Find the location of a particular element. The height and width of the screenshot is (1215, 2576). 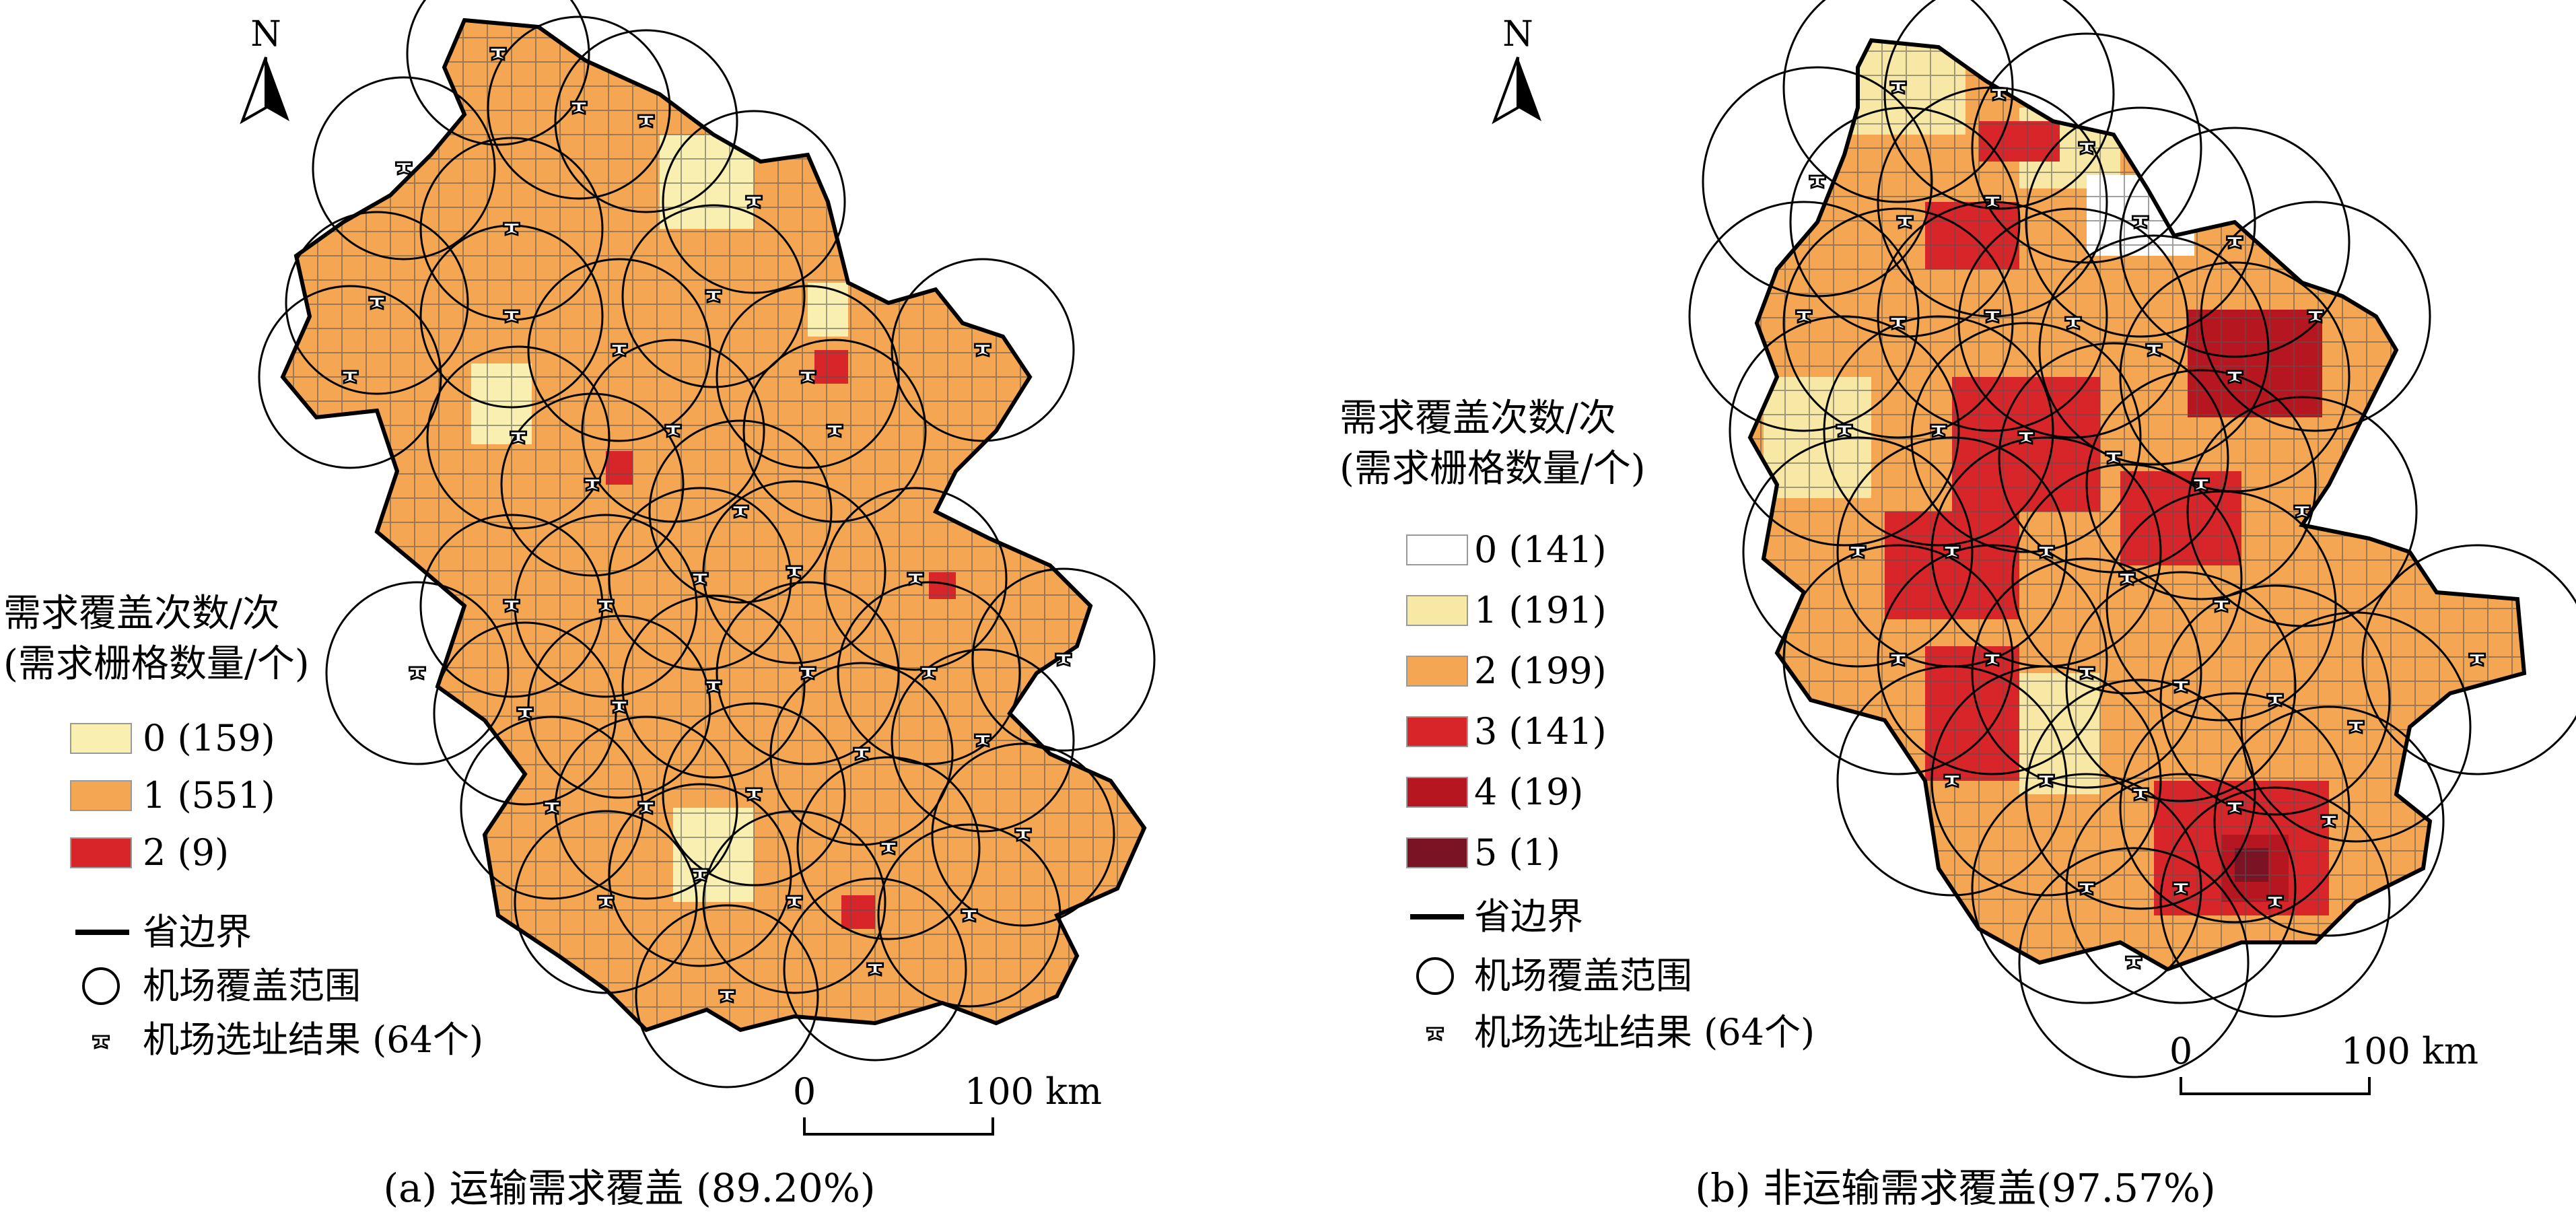

legend-class-label-b-4: 4 (19) is located at coordinates (1528, 792).